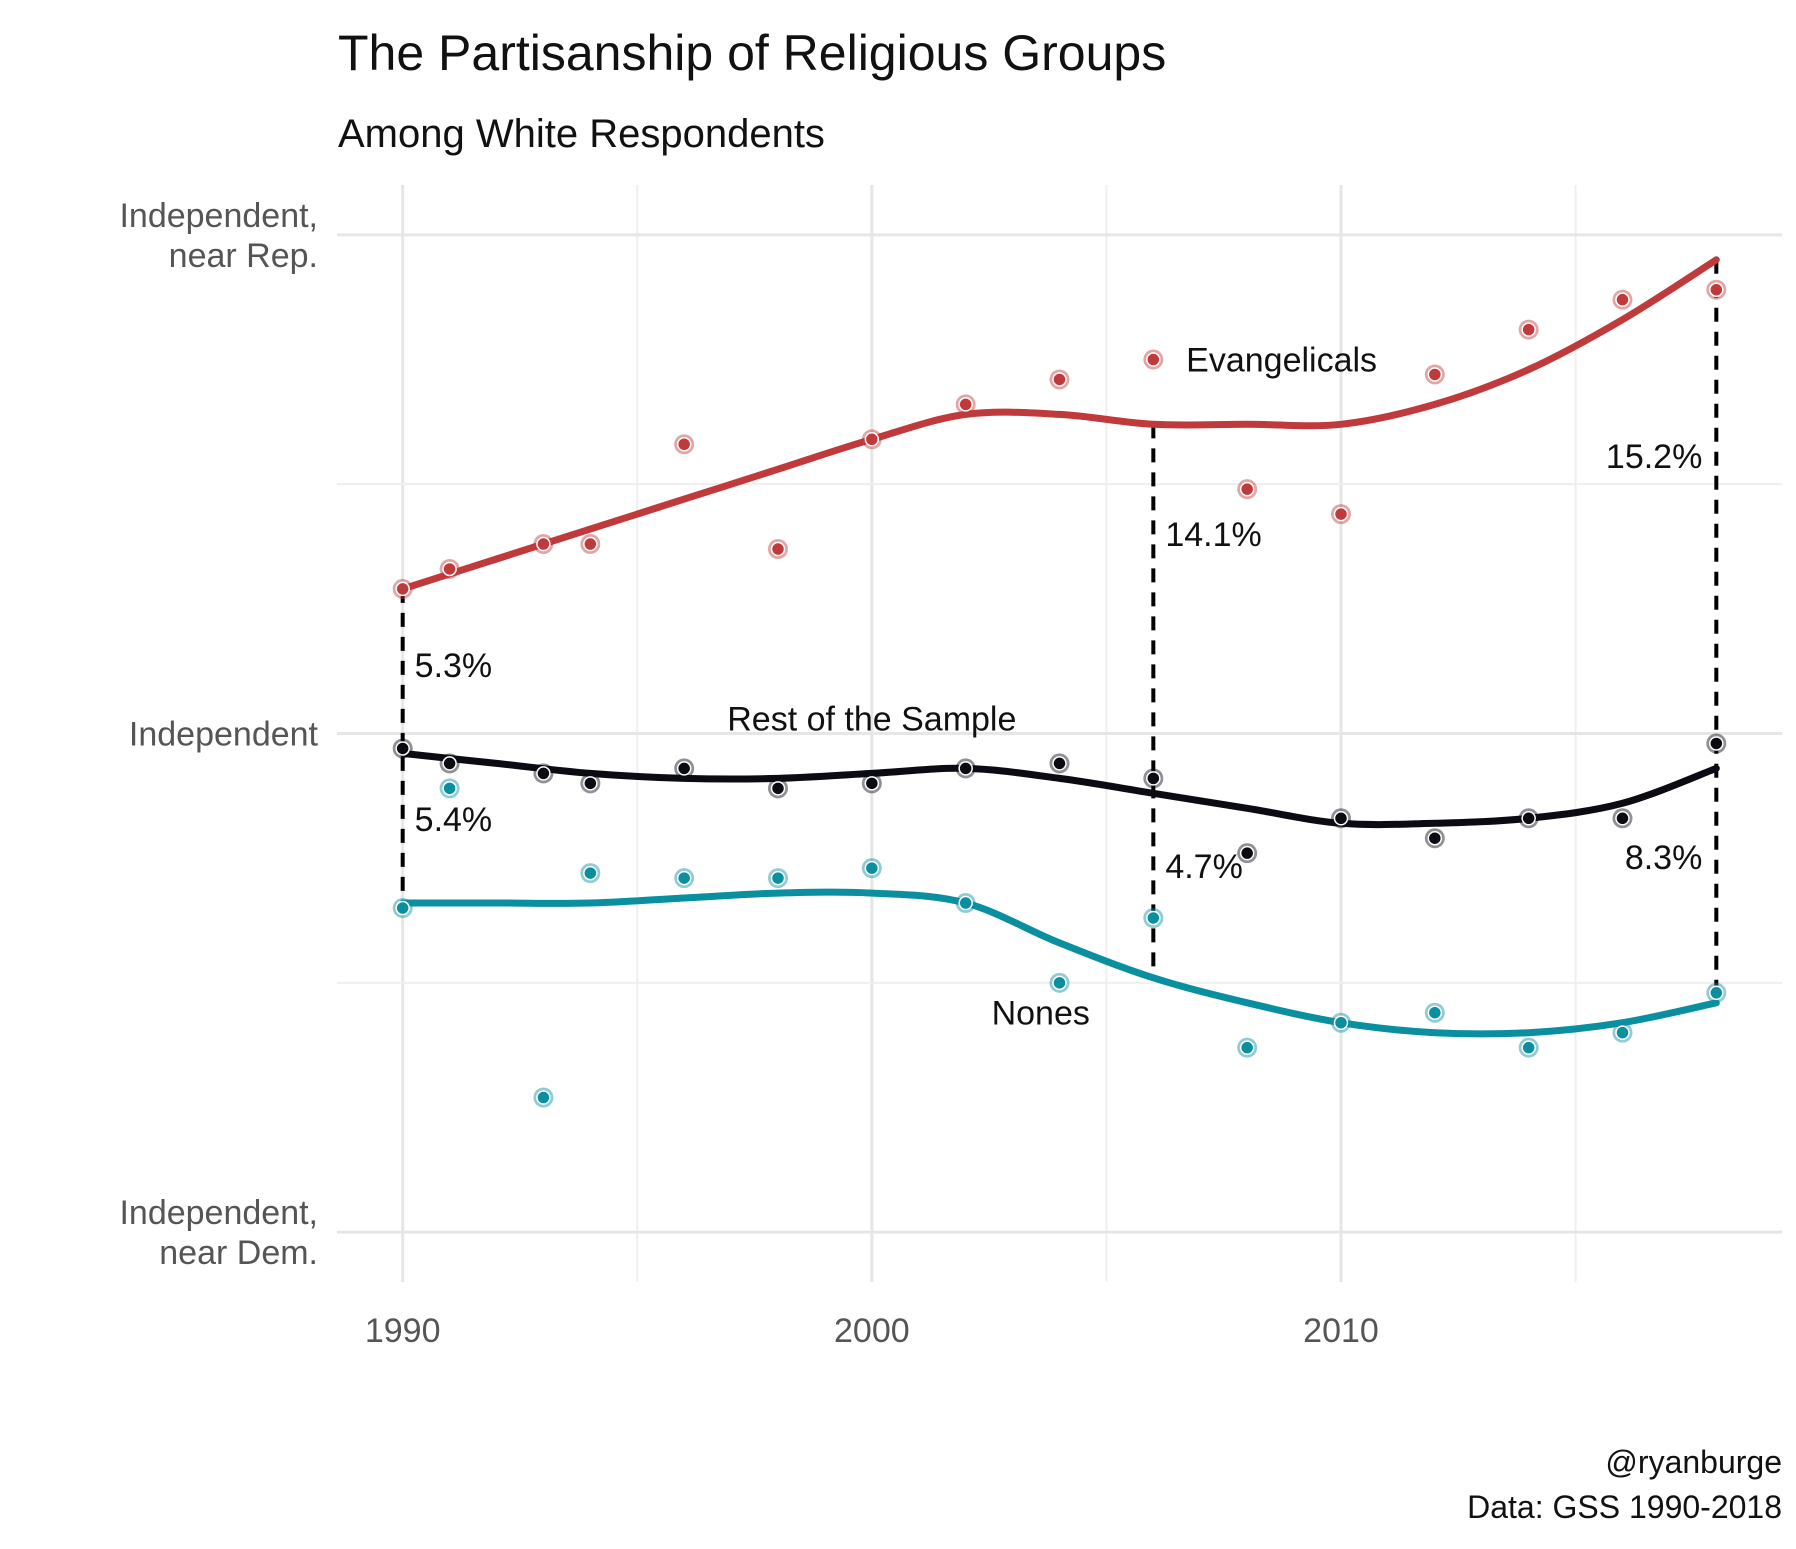 The width and height of the screenshot is (1796, 1549). Describe the element at coordinates (1664, 858) in the screenshot. I see `gap-label-lower-2018: 8.3%` at that location.